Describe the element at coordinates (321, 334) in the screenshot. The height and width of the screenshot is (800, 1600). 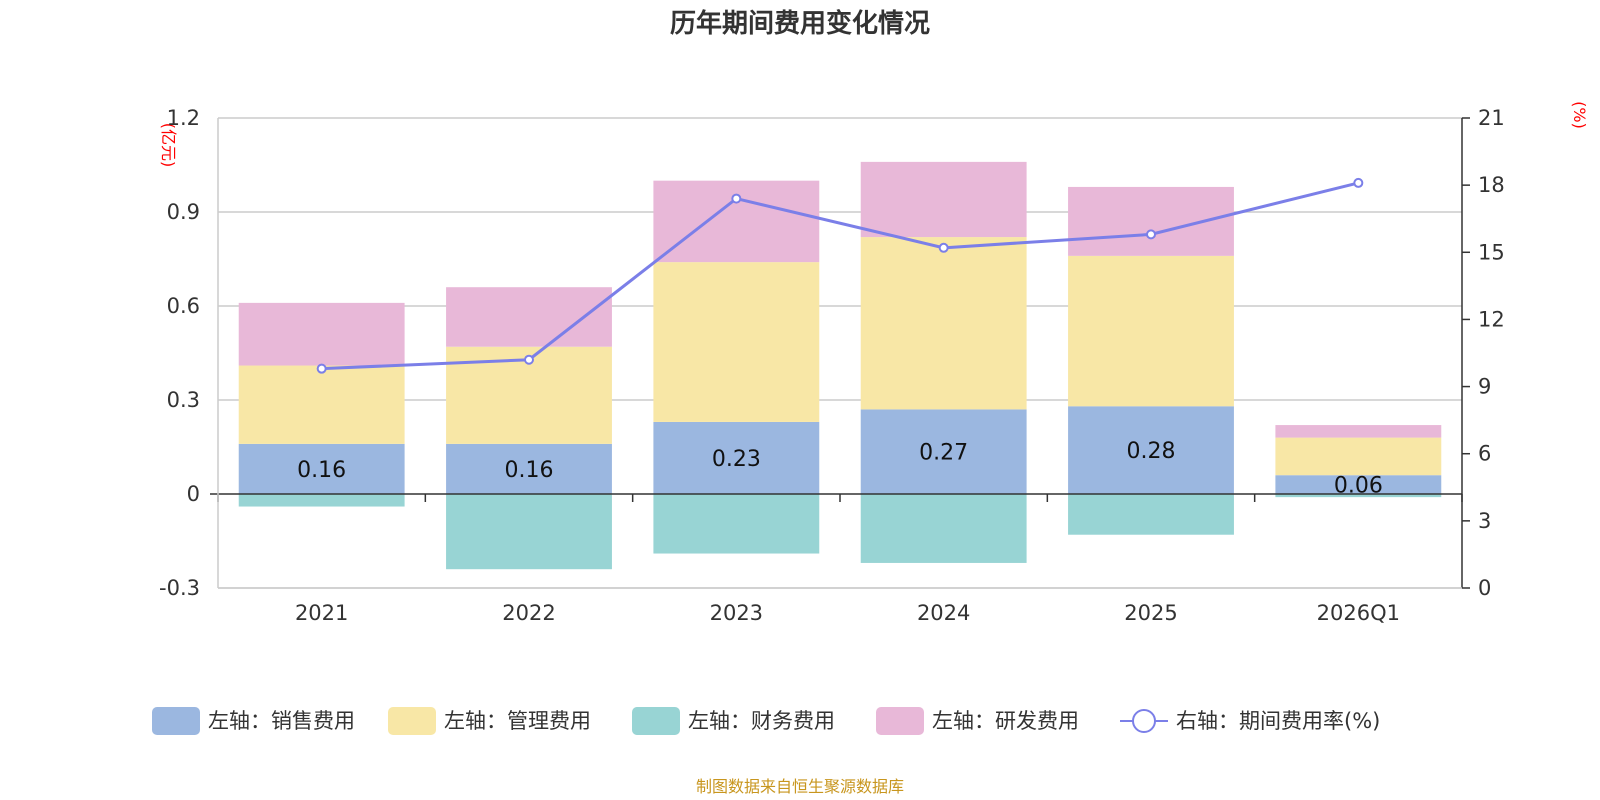
I see `bar-4-2021` at that location.